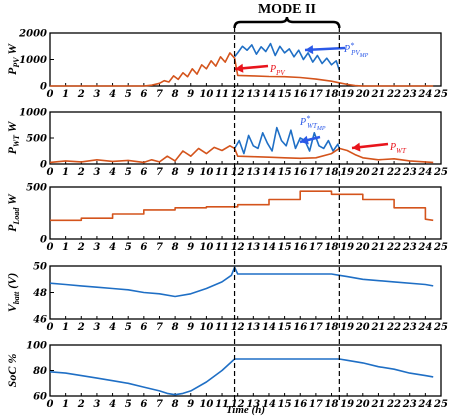 Image resolution: width=460 pixels, height=417 pixels. Describe the element at coordinates (40, 267) in the screenshot. I see `y-tick-label: 50` at that location.